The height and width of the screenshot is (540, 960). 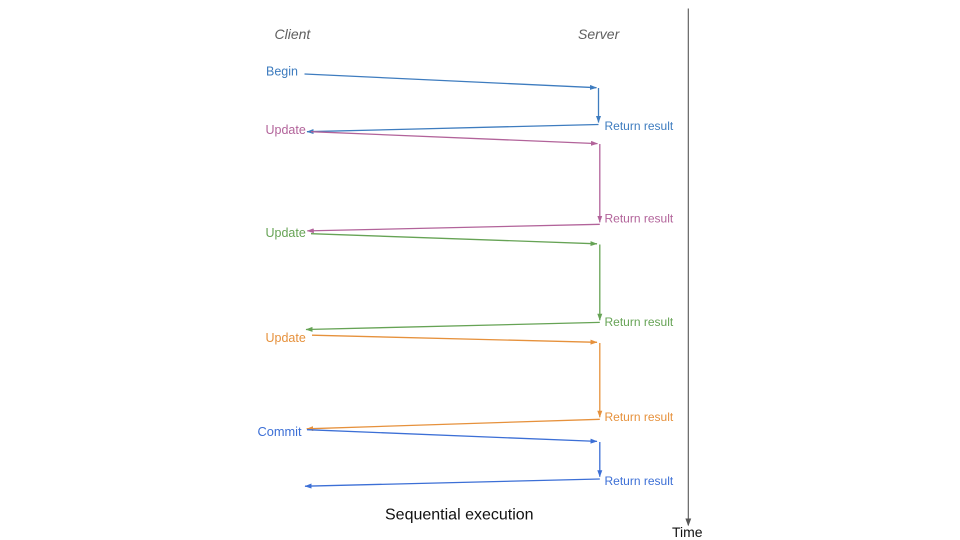 I want to click on svg-text: Commit, so click(x=280, y=431).